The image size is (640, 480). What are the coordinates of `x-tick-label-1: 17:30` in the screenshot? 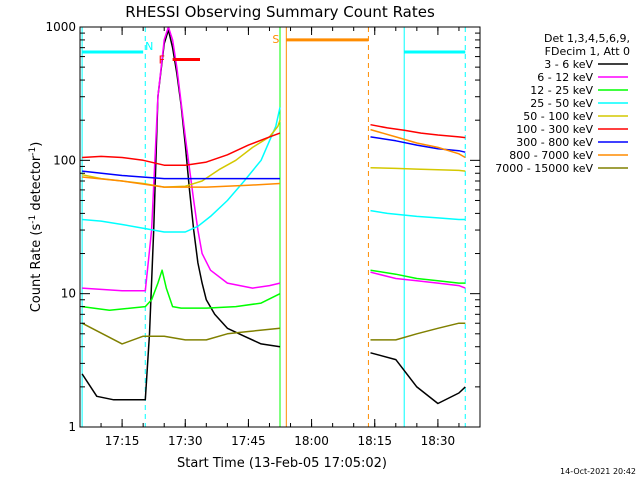 It's located at (185, 441).